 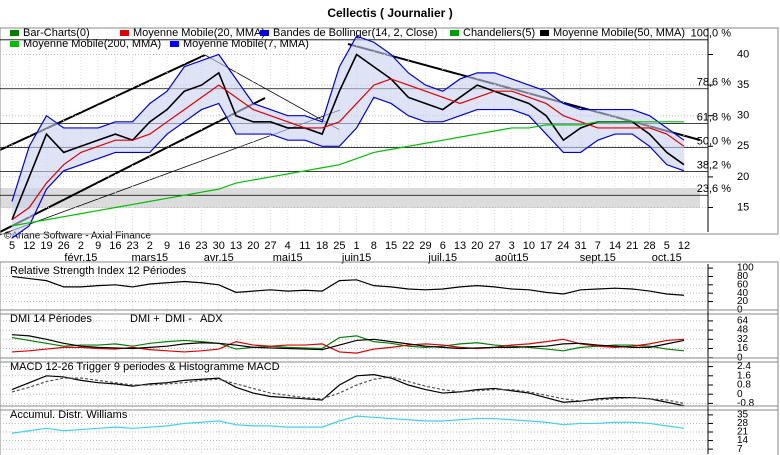 What do you see at coordinates (743, 207) in the screenshot?
I see `y-tick-label: 15` at bounding box center [743, 207].